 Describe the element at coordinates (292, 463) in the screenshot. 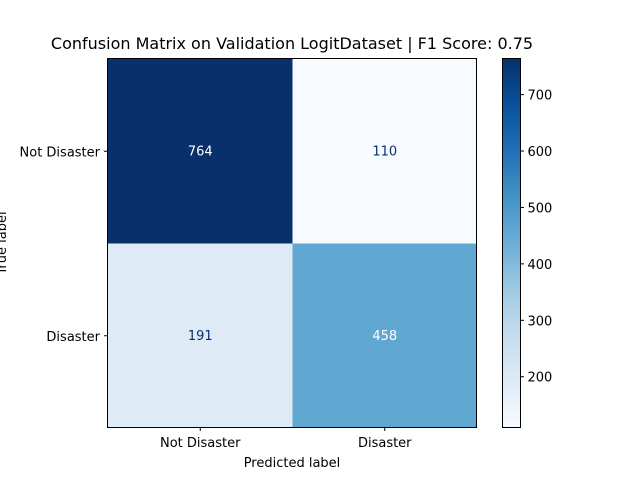

I see `x-axis-label: Predicted label` at that location.